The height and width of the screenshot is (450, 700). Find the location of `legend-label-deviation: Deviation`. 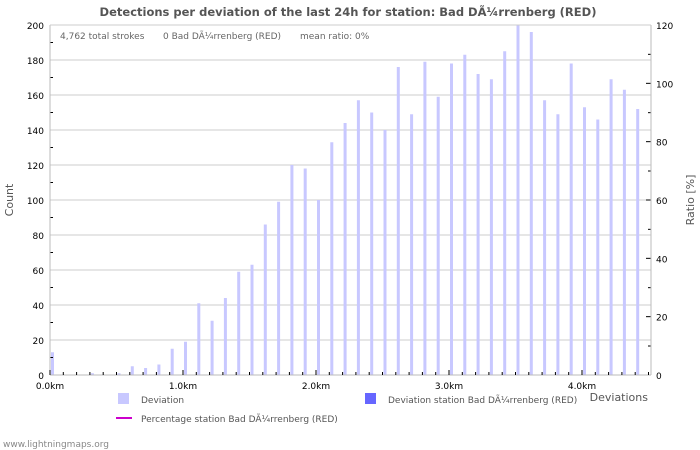

legend-label-deviation: Deviation is located at coordinates (162, 401).